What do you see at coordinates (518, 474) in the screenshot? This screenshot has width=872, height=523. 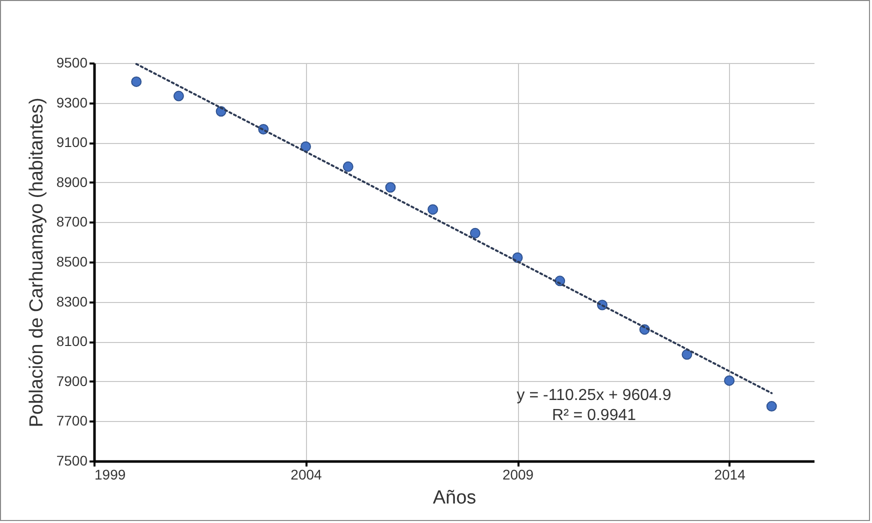 I see `x-tick-label: 2009` at bounding box center [518, 474].